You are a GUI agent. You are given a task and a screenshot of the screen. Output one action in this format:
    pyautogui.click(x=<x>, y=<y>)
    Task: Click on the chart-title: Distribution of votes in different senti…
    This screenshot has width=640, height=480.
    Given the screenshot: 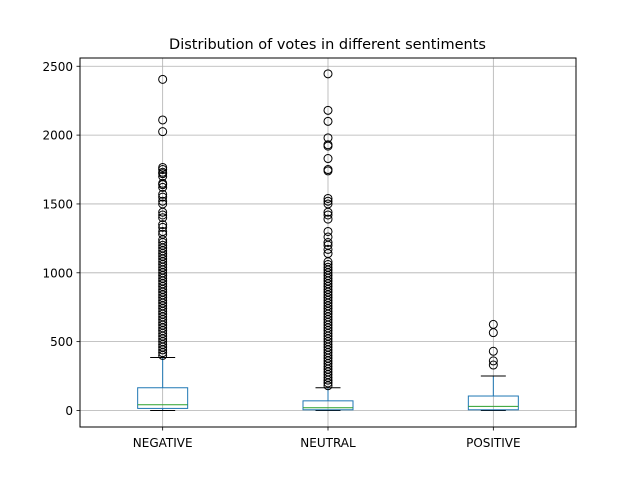 What is the action you would take?
    pyautogui.click(x=327, y=45)
    